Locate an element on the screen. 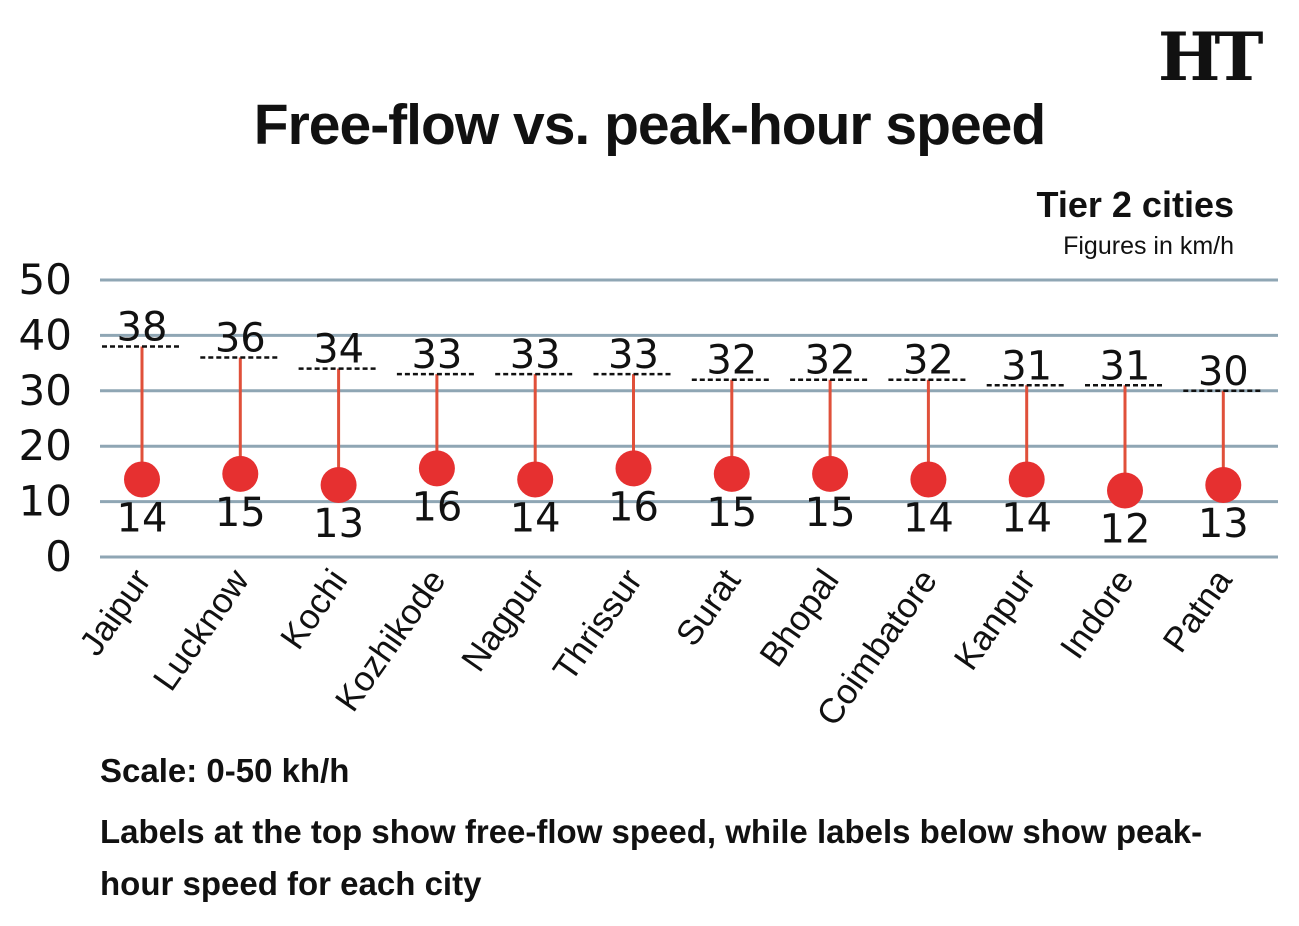 This screenshot has height=926, width=1299. y-tick-label: 10 is located at coordinates (45, 501).